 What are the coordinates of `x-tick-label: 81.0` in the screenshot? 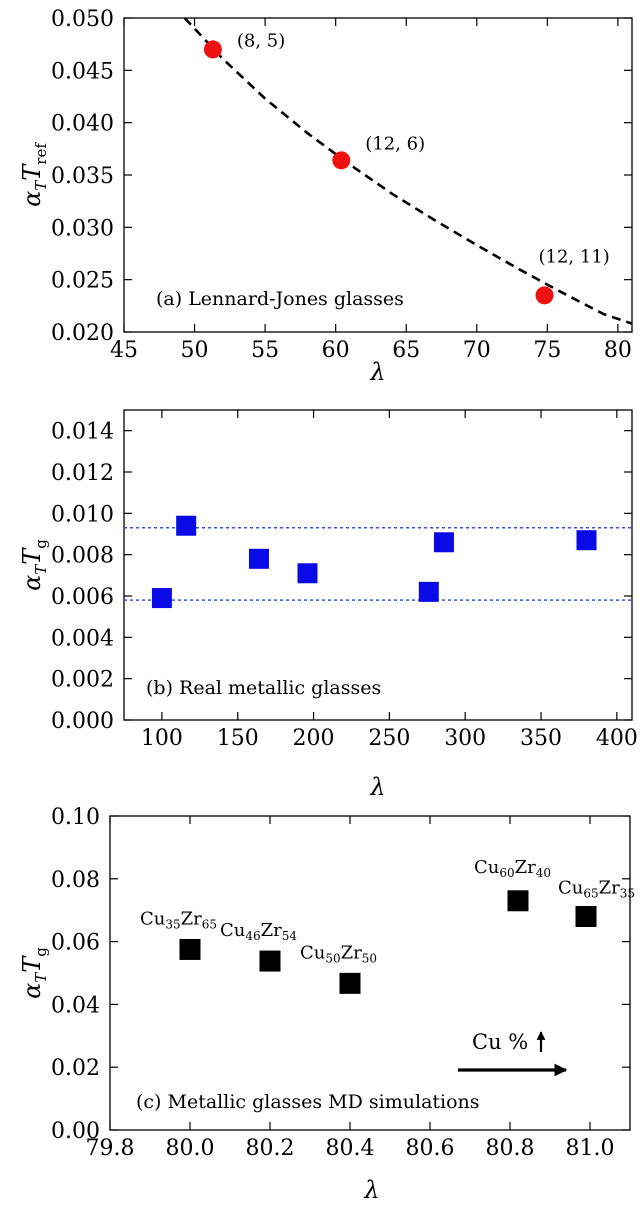 It's located at (590, 1148).